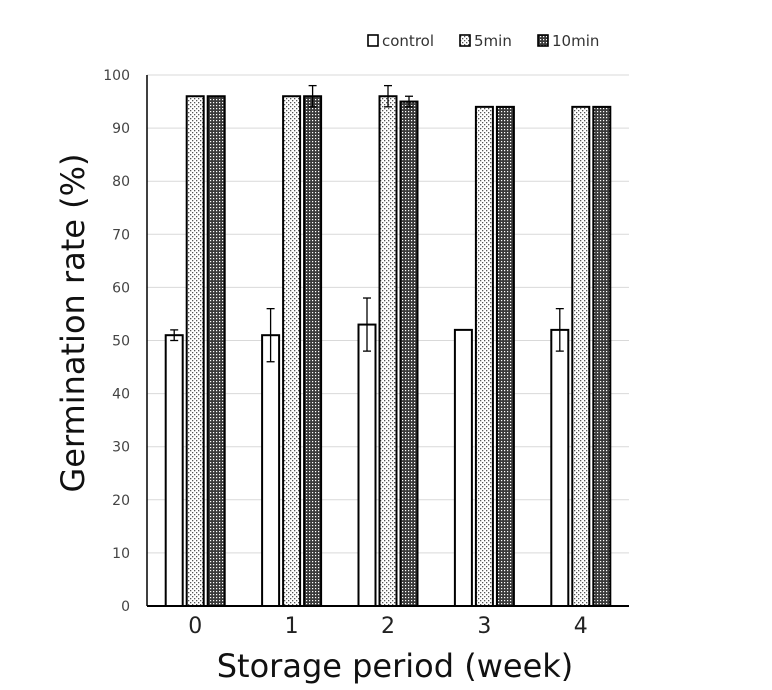 The image size is (772, 690). Describe the element at coordinates (121, 395) in the screenshot. I see `y-tick-label: 40` at that location.